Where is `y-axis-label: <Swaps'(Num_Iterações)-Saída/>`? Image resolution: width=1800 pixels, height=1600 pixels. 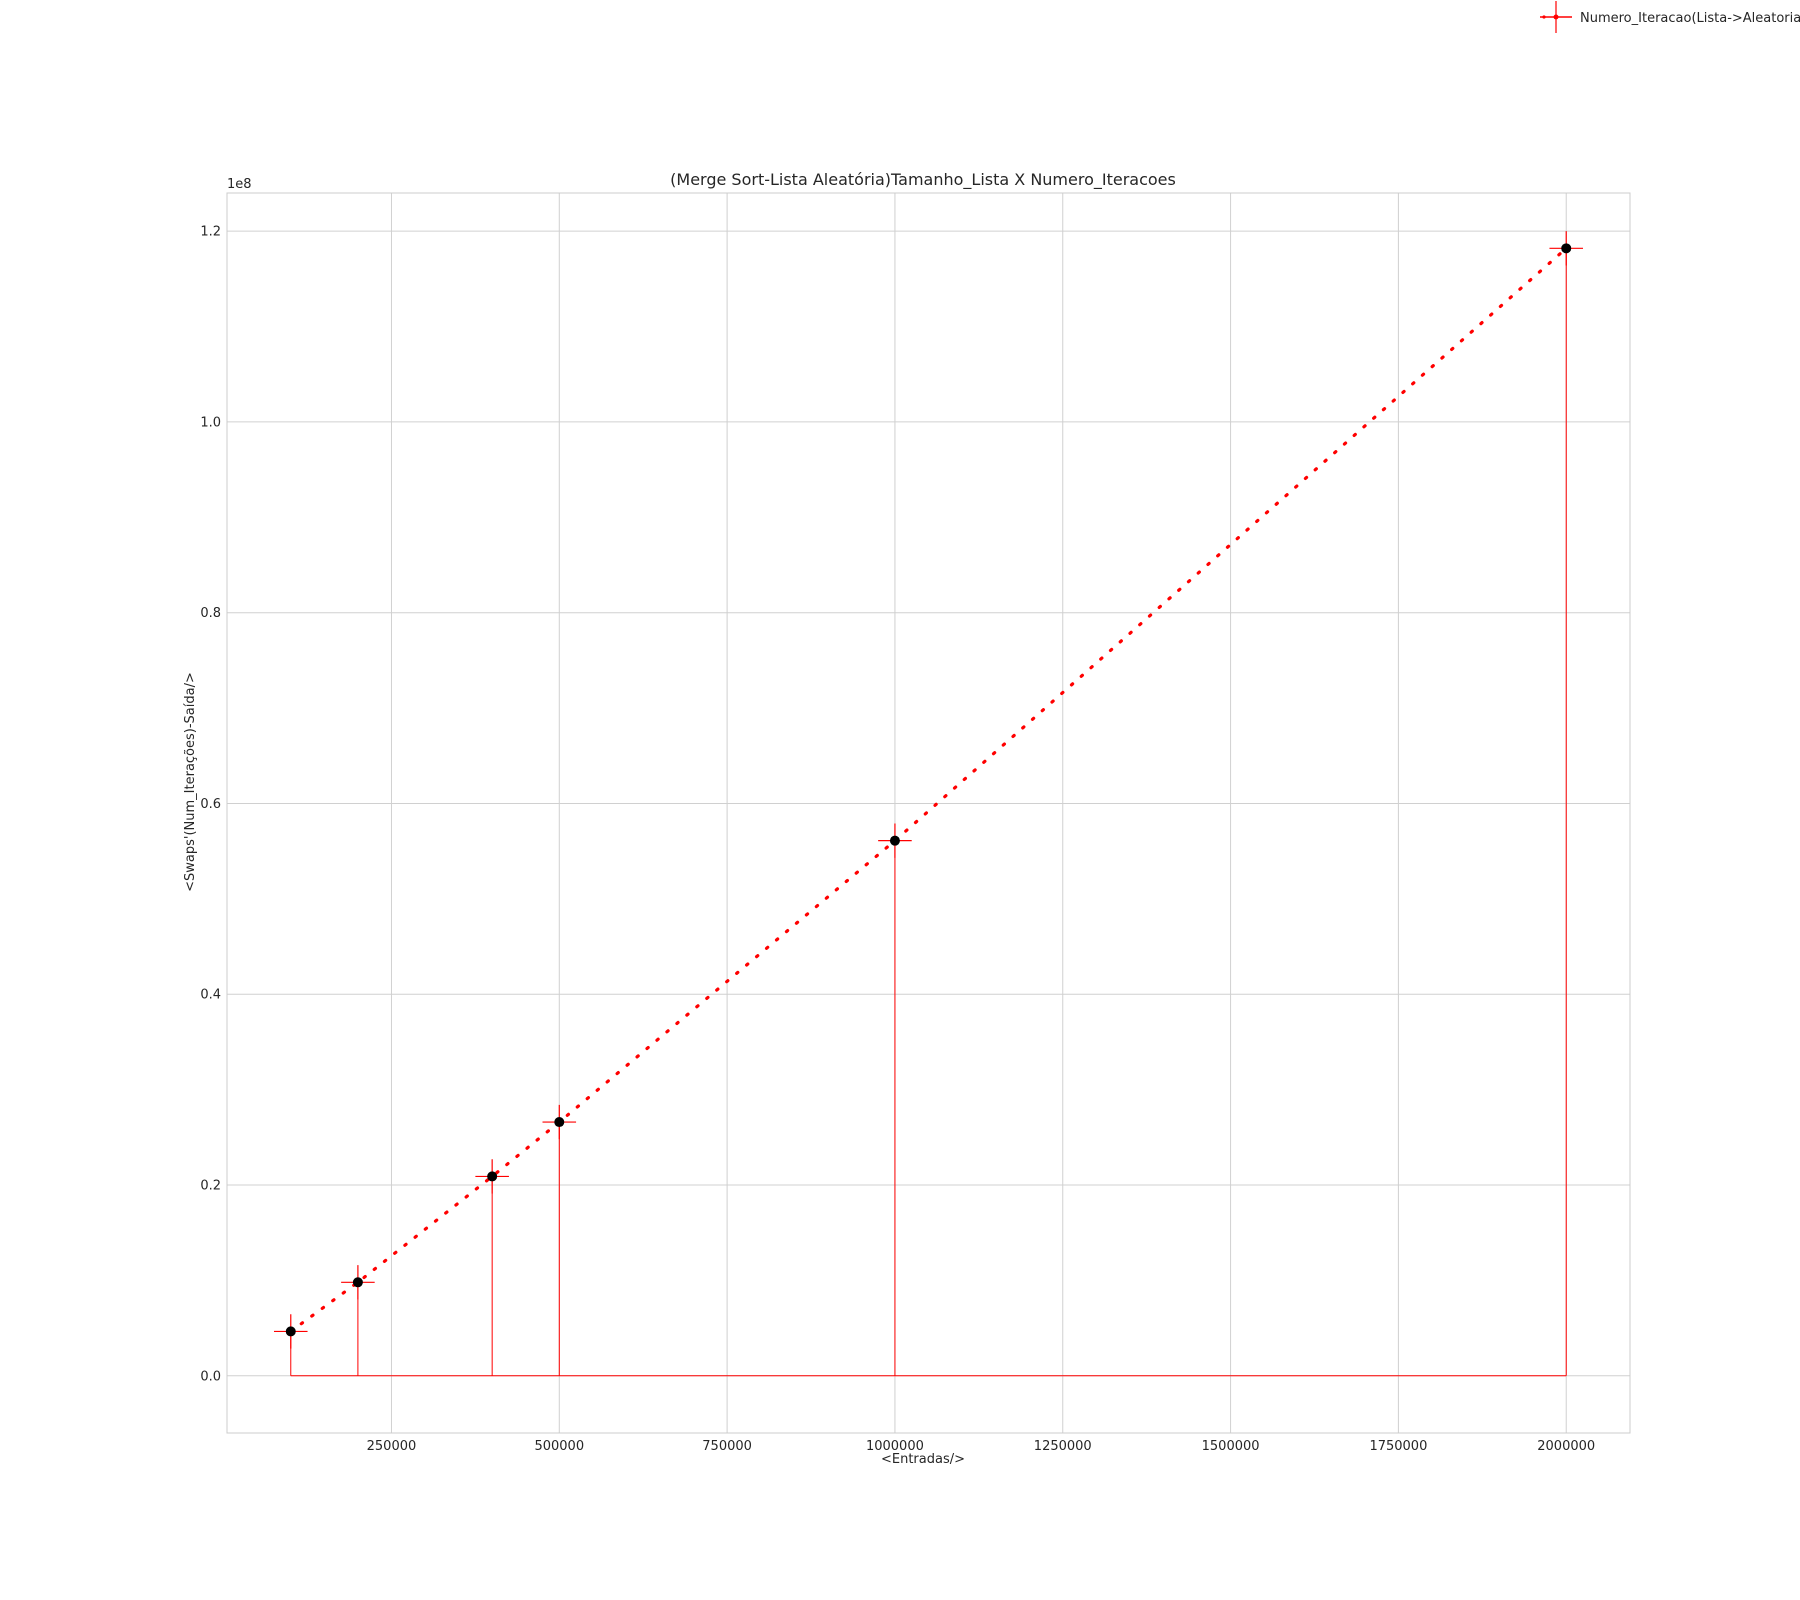
y-axis-label: <Swaps'(Num_Iterações)-Saída/> is located at coordinates (190, 782).